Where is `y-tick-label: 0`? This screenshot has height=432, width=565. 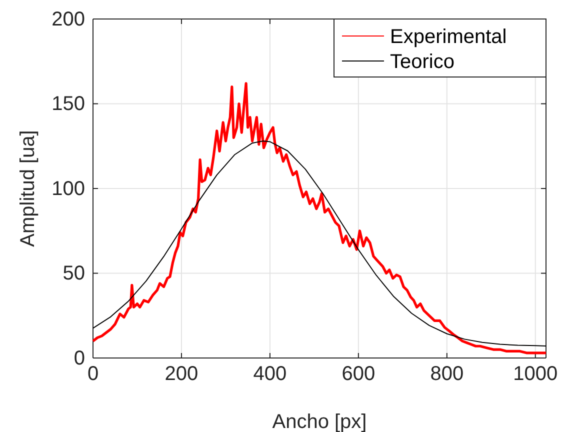 y-tick-label: 0 is located at coordinates (79, 358).